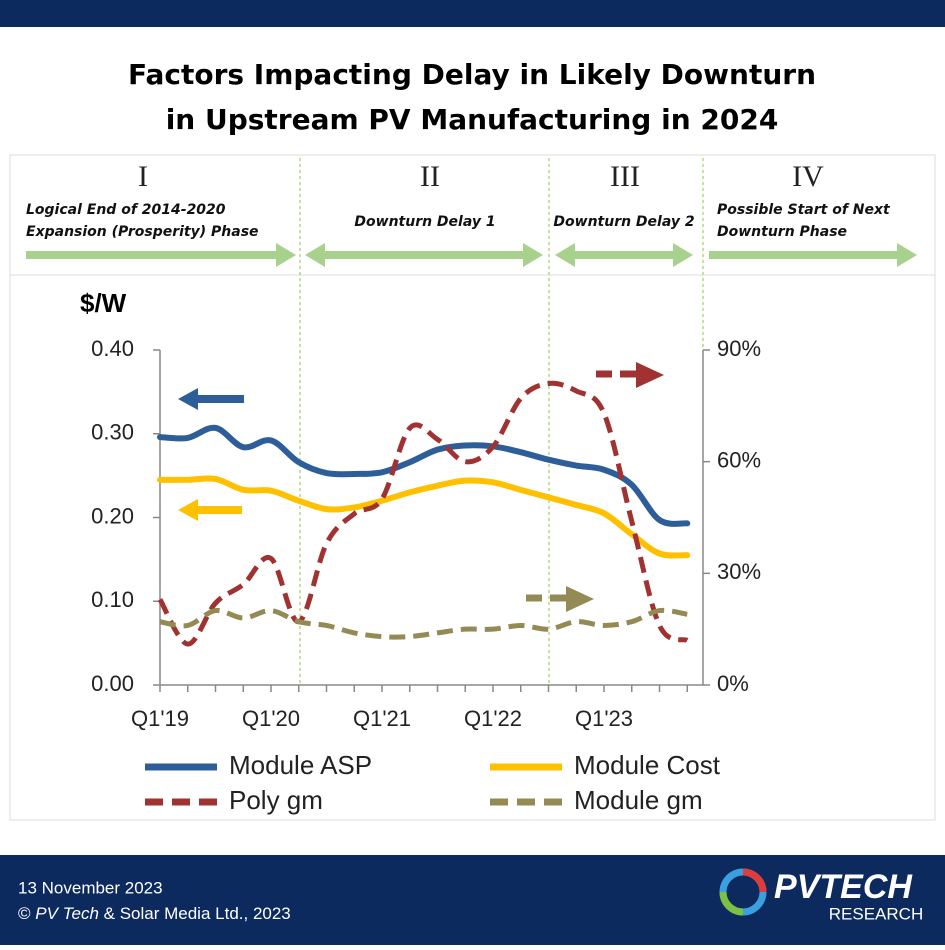 The width and height of the screenshot is (945, 950). I want to click on x-tick-label: Q1'21, so click(382, 718).